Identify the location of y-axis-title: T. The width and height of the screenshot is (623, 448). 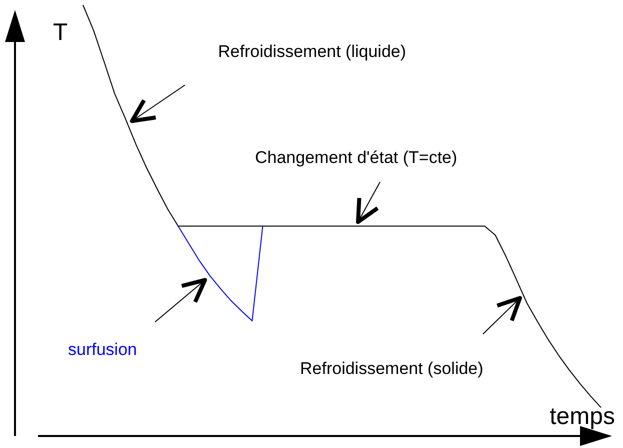
(60, 32).